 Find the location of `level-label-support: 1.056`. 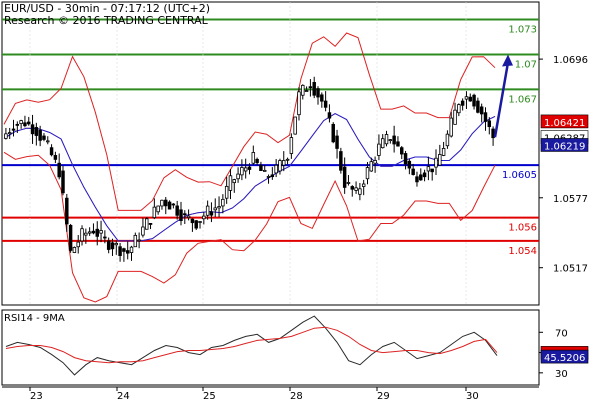

level-label-support: 1.056 is located at coordinates (522, 228).